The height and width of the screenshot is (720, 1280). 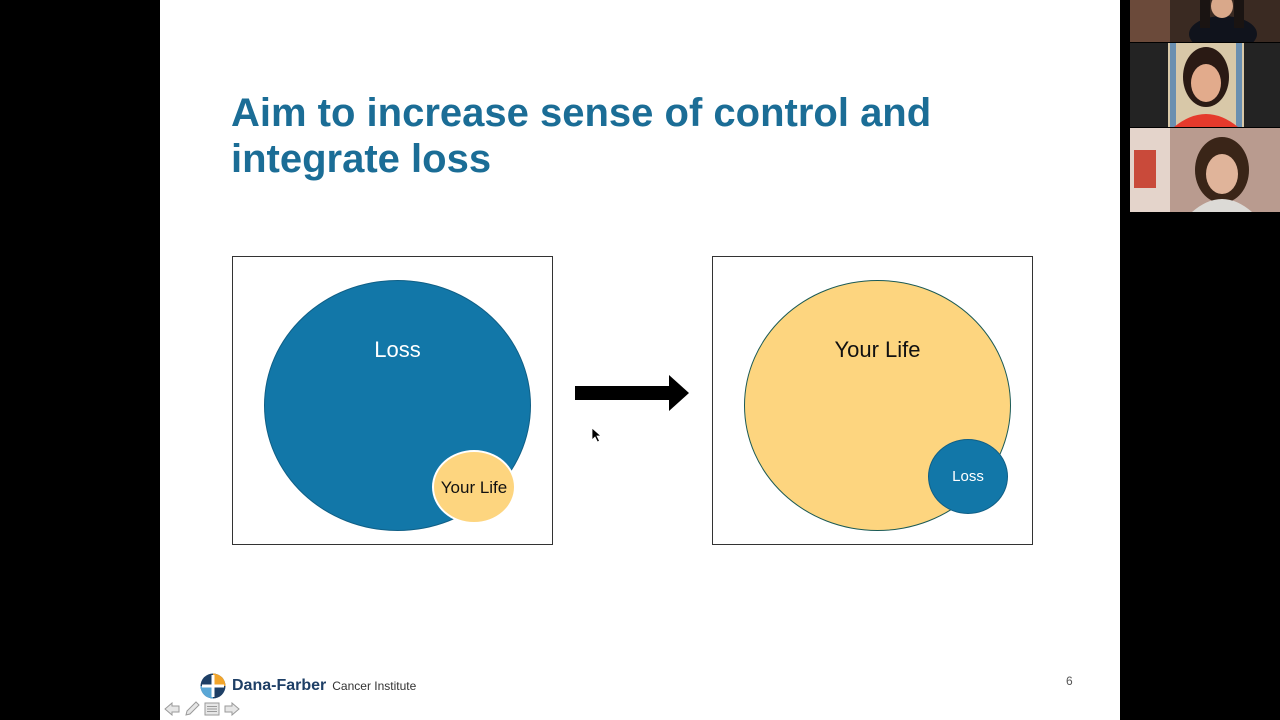 What do you see at coordinates (279, 685) in the screenshot?
I see `logo-name: Dana-Farber` at bounding box center [279, 685].